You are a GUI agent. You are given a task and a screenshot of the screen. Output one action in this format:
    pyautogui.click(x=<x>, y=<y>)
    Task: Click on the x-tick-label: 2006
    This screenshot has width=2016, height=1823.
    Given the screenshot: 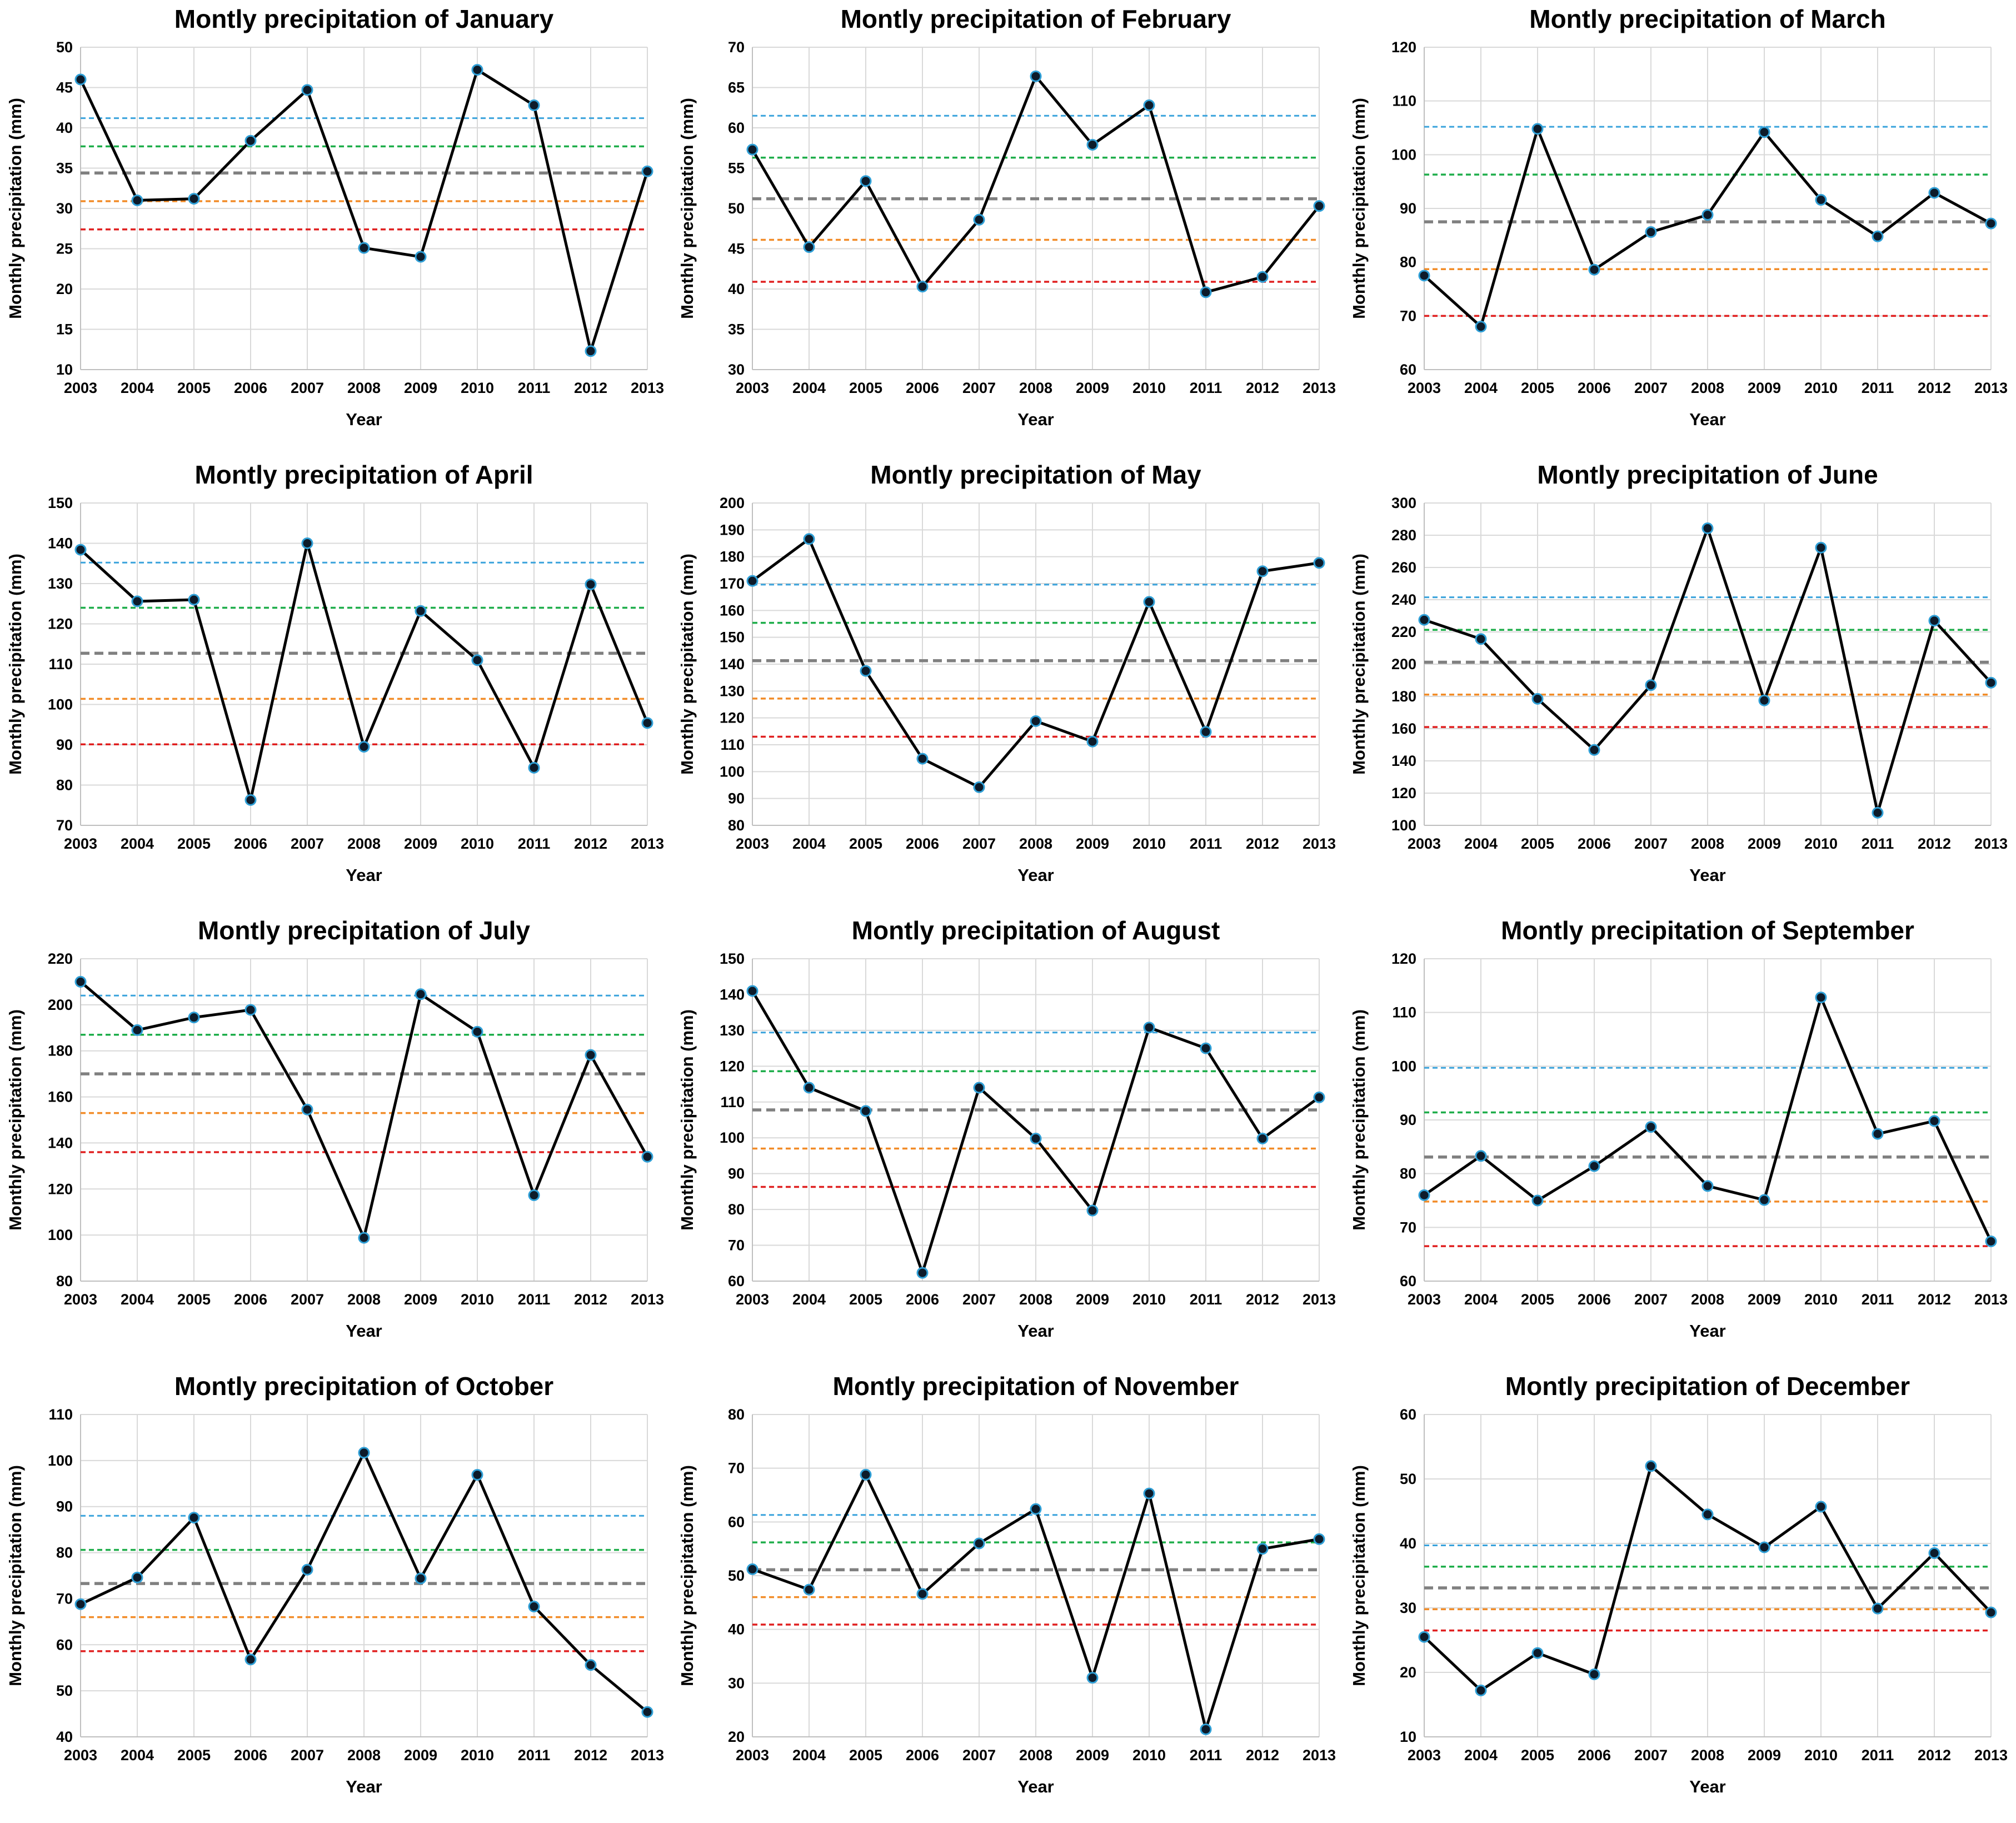 What is the action you would take?
    pyautogui.click(x=922, y=388)
    